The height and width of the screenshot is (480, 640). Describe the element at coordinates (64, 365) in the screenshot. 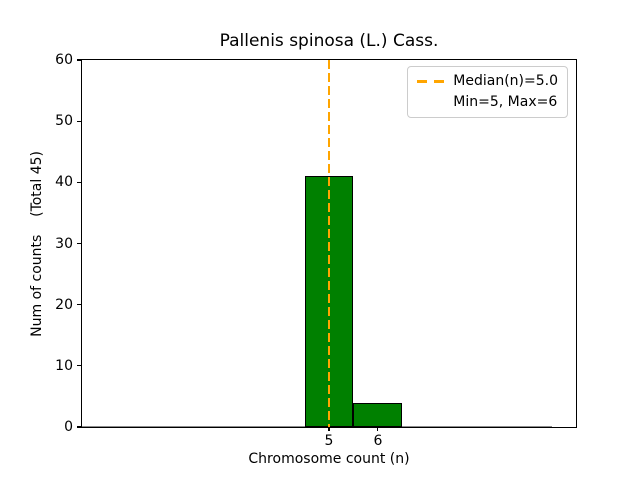

I see `y-tick-label: 10` at that location.